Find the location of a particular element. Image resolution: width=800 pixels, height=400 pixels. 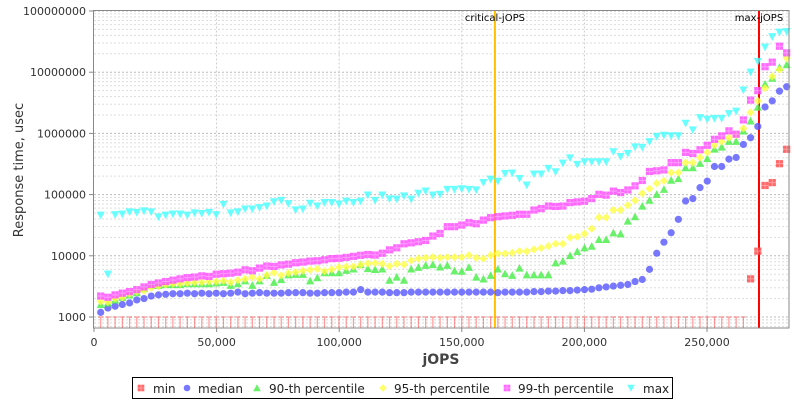

x-tick-label: 150,000 is located at coordinates (462, 342).